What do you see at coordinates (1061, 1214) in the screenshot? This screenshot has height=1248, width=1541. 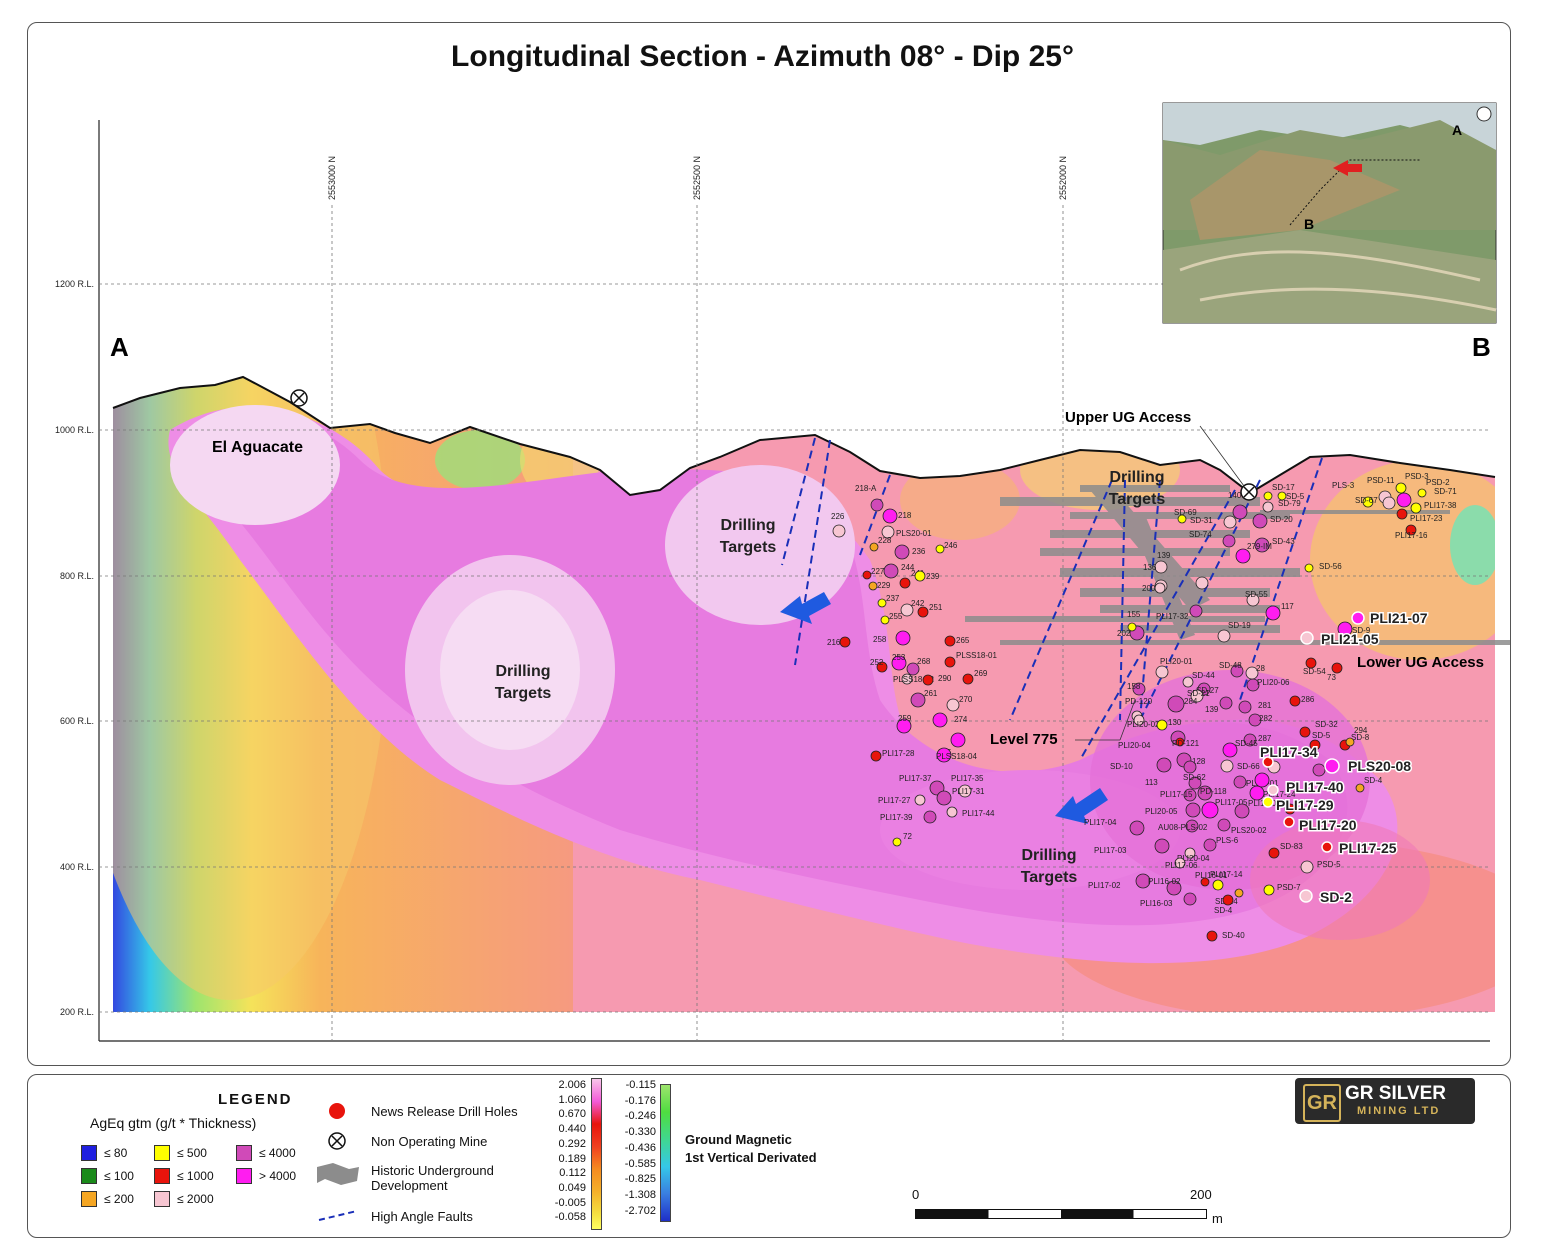 I see `scale-bar` at bounding box center [1061, 1214].